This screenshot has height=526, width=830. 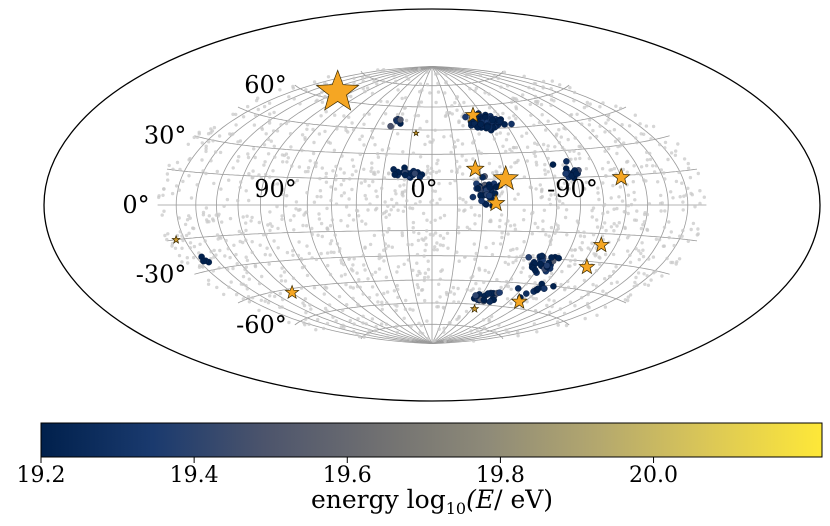 What do you see at coordinates (261, 325) in the screenshot?
I see `latitude-tick-label: -60°` at bounding box center [261, 325].